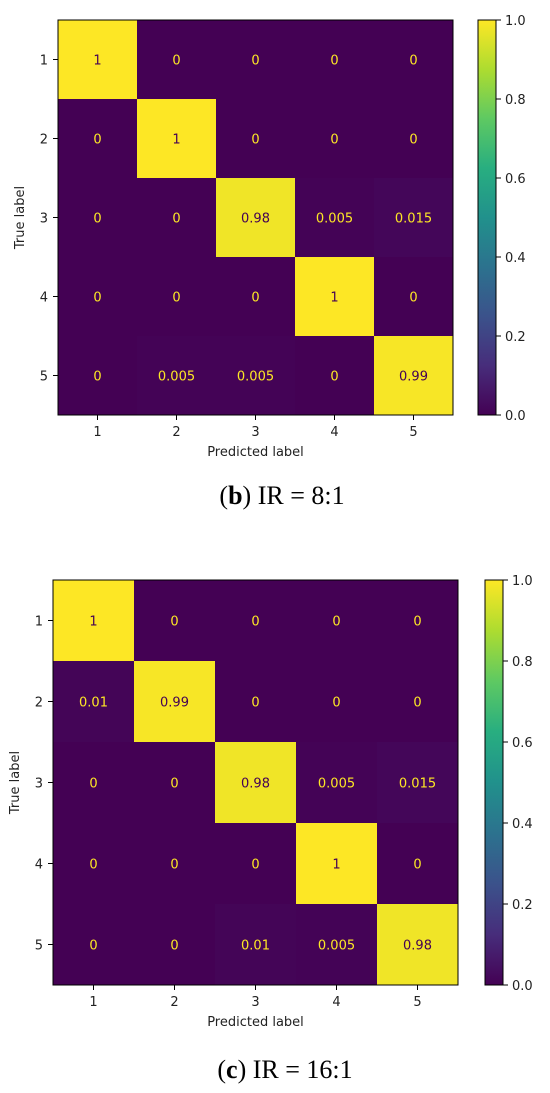  I want to click on y-tick-label: 4, so click(39, 865).